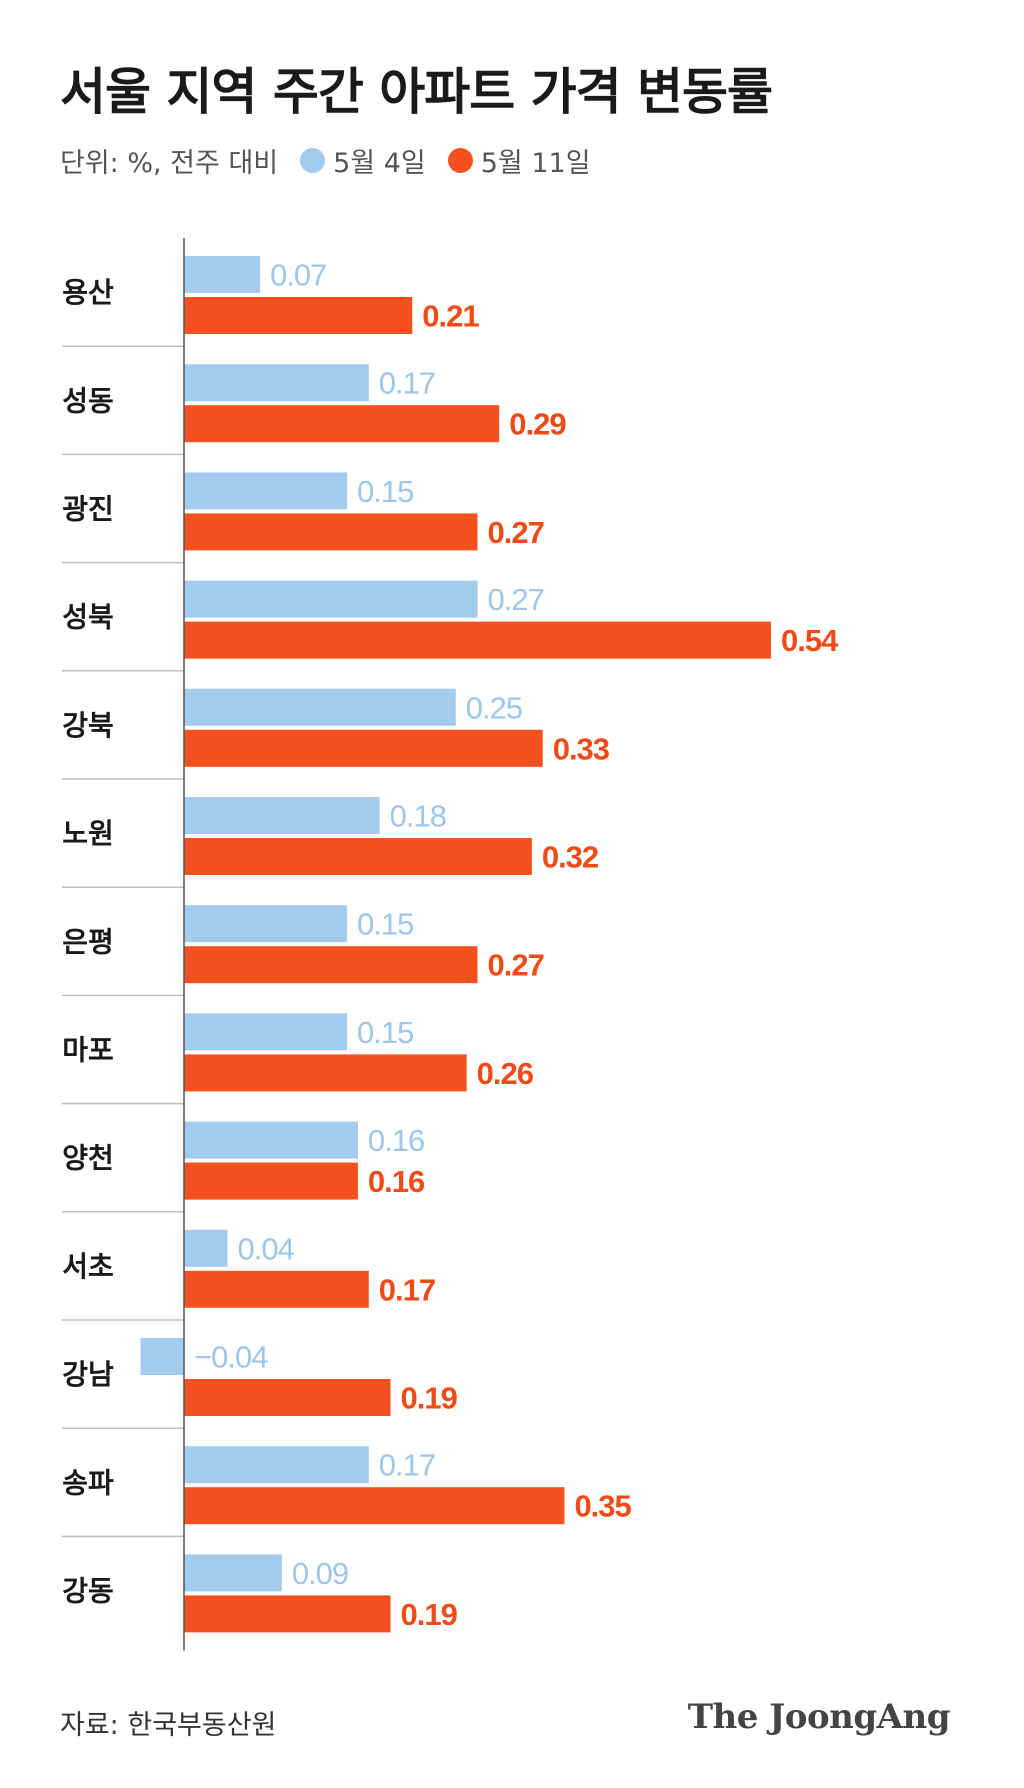 This screenshot has width=1024, height=1788. What do you see at coordinates (298, 275) in the screenshot?
I see `data-label-may4: 0.07` at bounding box center [298, 275].